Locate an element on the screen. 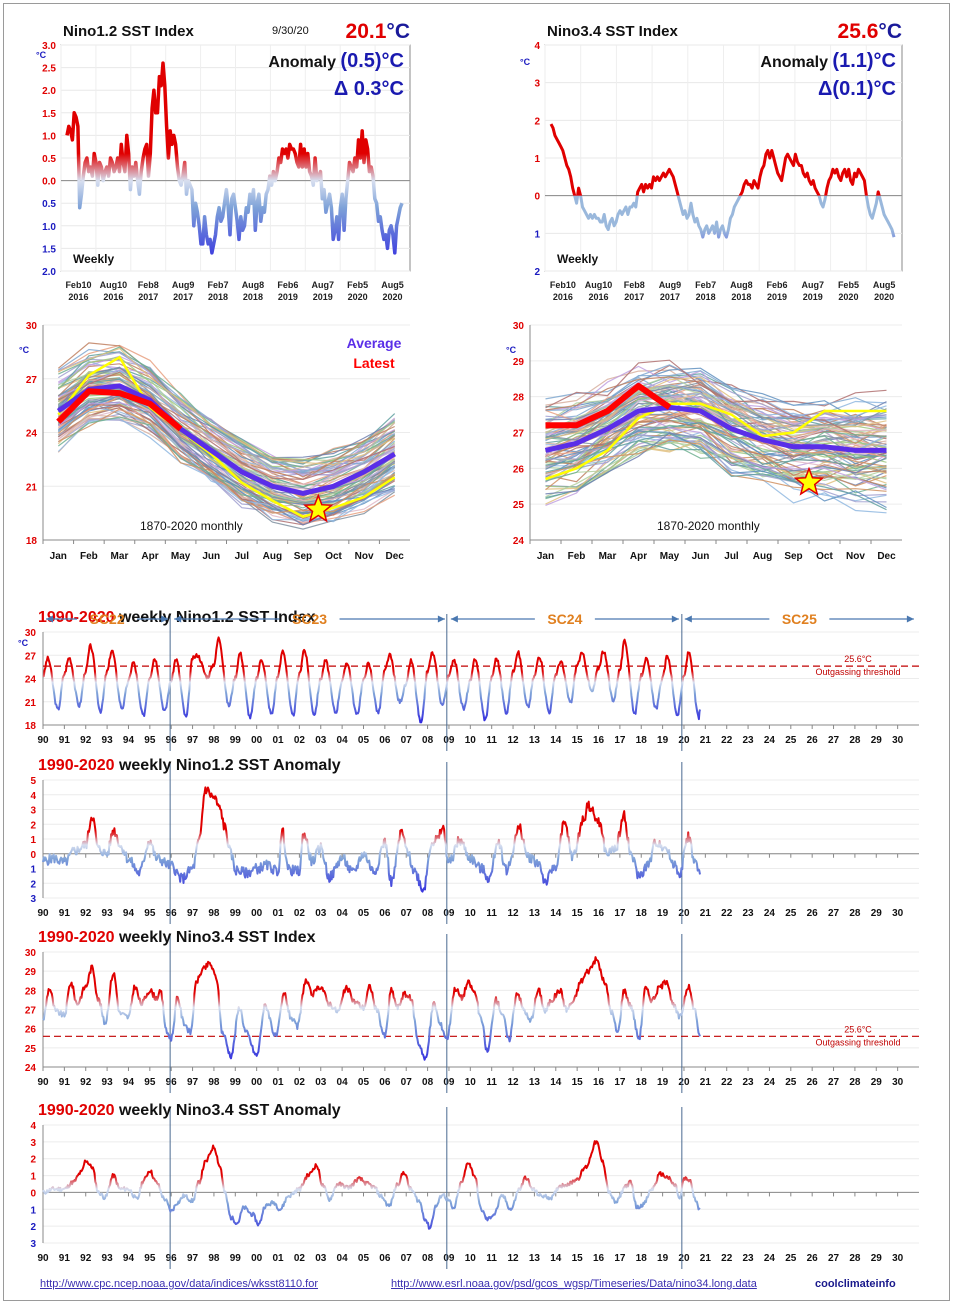 This screenshot has height=1306, width=955. y-tick-label: 2.5 is located at coordinates (49, 69).